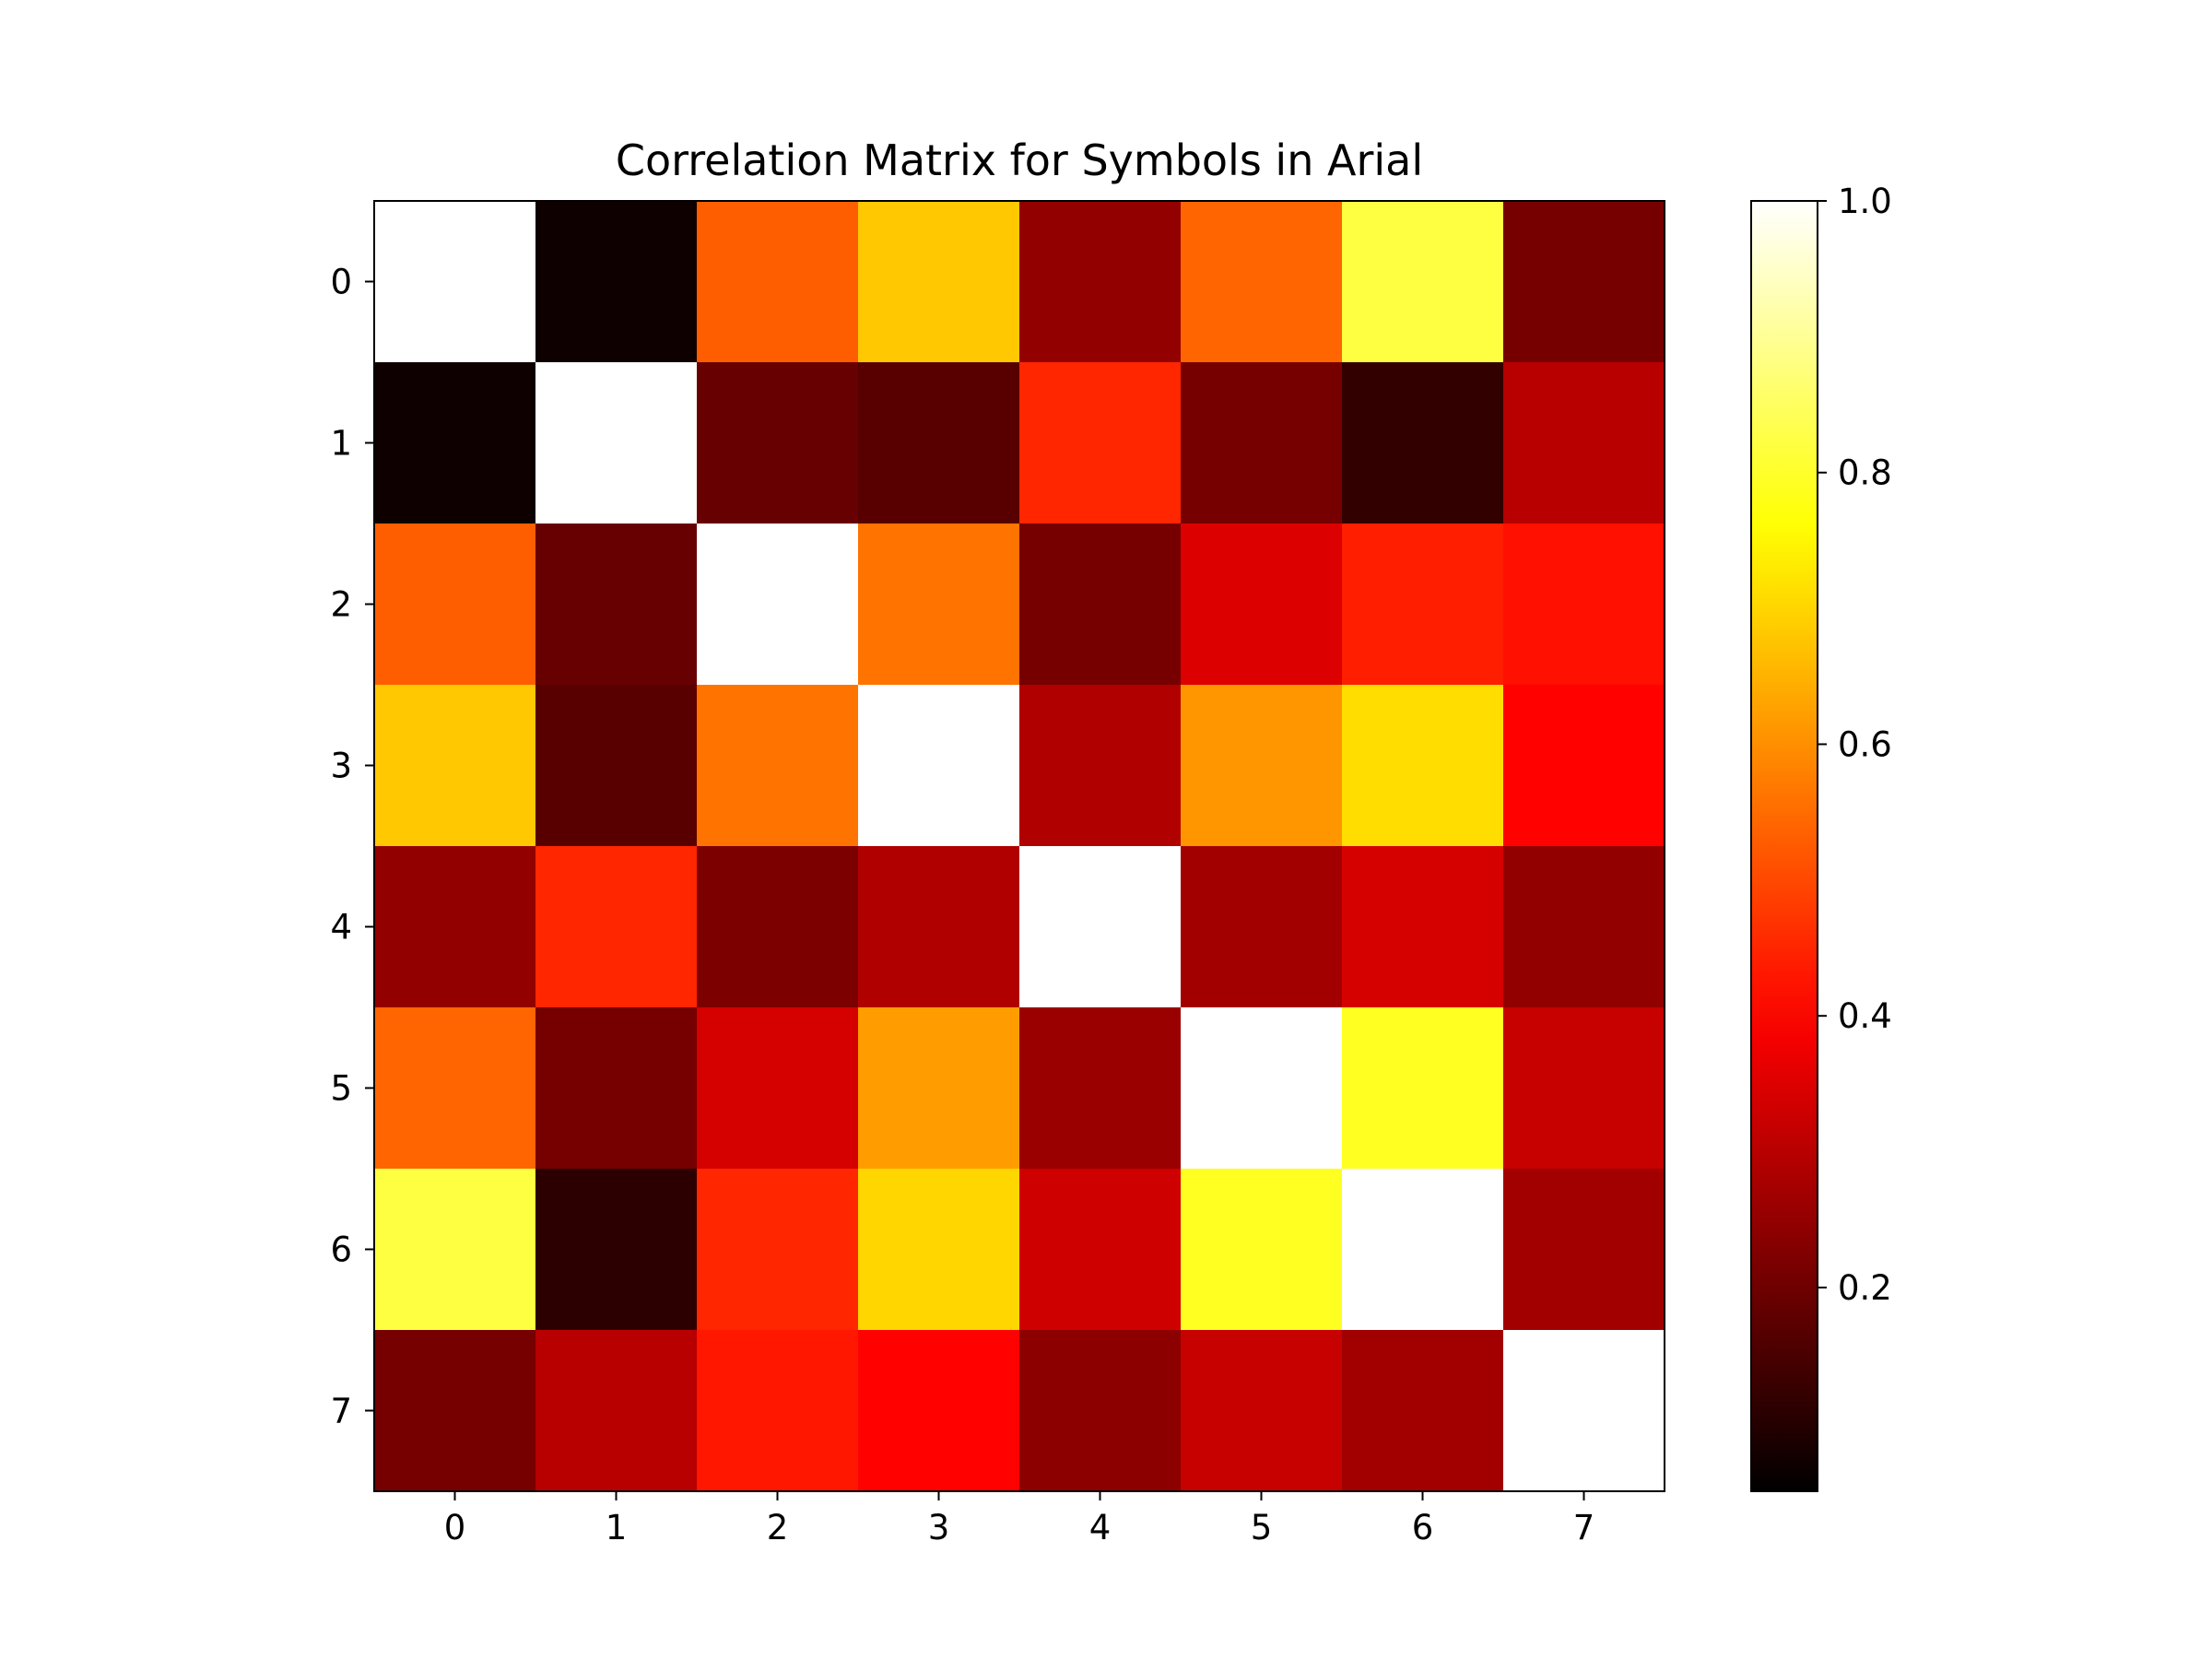  What do you see at coordinates (341, 444) in the screenshot?
I see `y-tick-label-1: 1` at bounding box center [341, 444].